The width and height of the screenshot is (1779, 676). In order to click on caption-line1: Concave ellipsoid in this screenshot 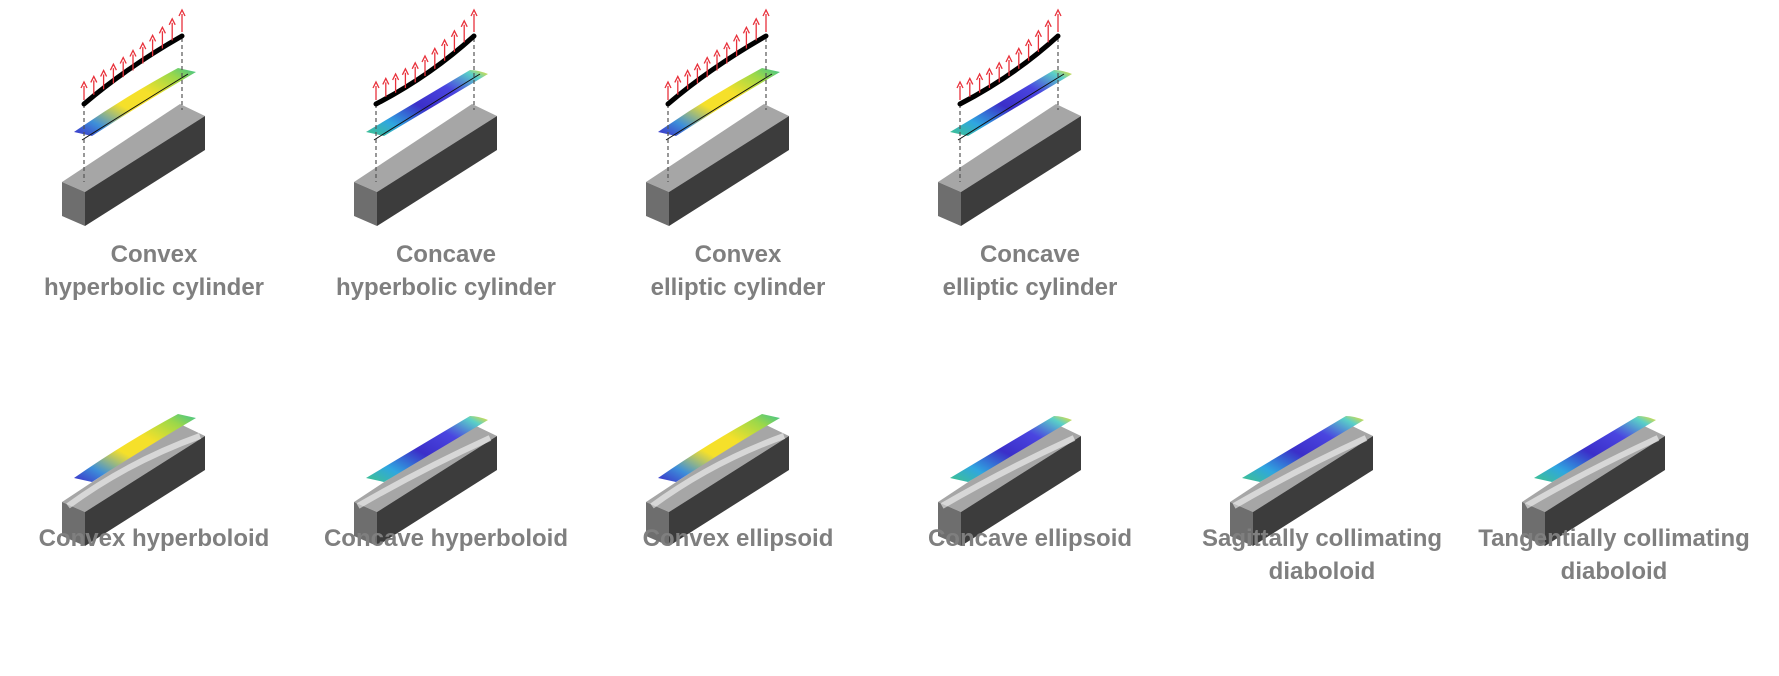, I will do `click(1030, 538)`.